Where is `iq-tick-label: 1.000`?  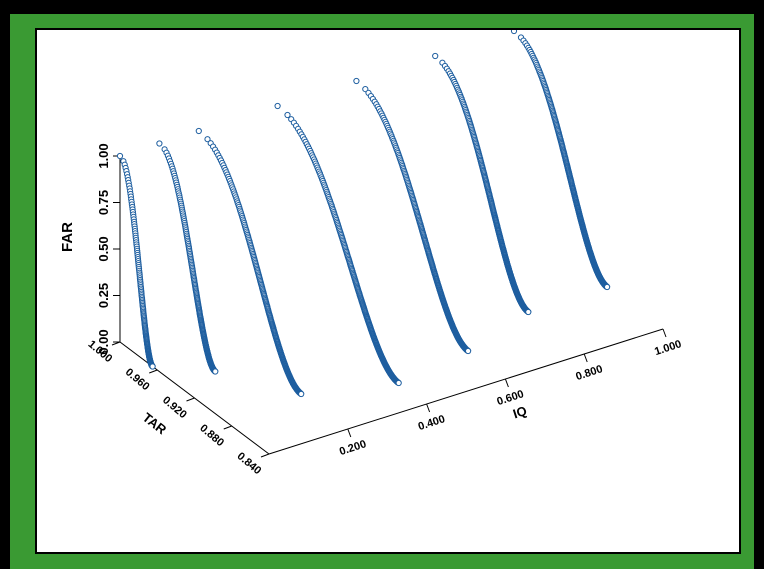
iq-tick-label: 1.000 is located at coordinates (668, 348).